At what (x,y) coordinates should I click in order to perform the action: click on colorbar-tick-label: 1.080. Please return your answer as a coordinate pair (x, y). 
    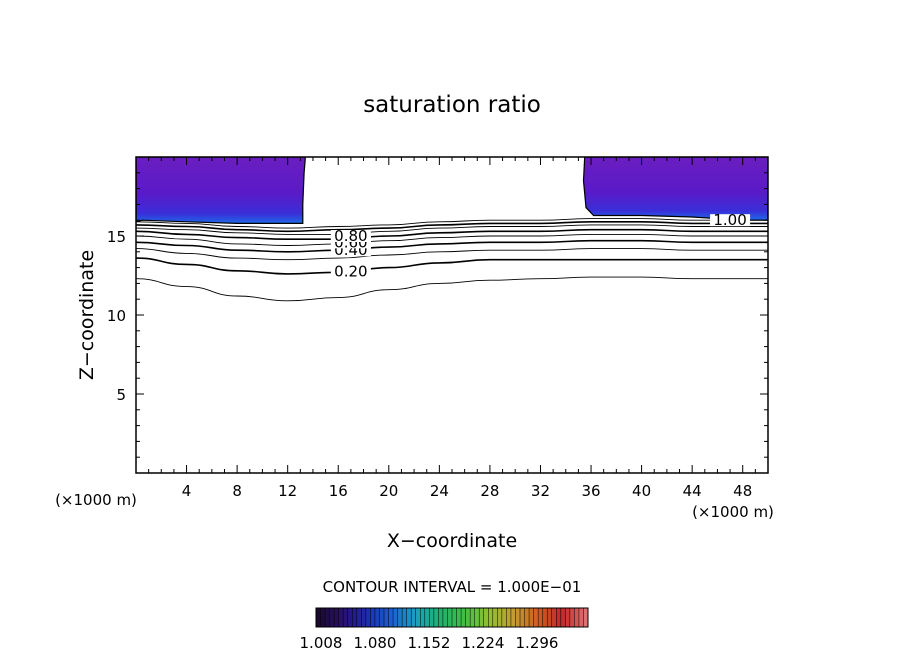
    Looking at the image, I should click on (375, 643).